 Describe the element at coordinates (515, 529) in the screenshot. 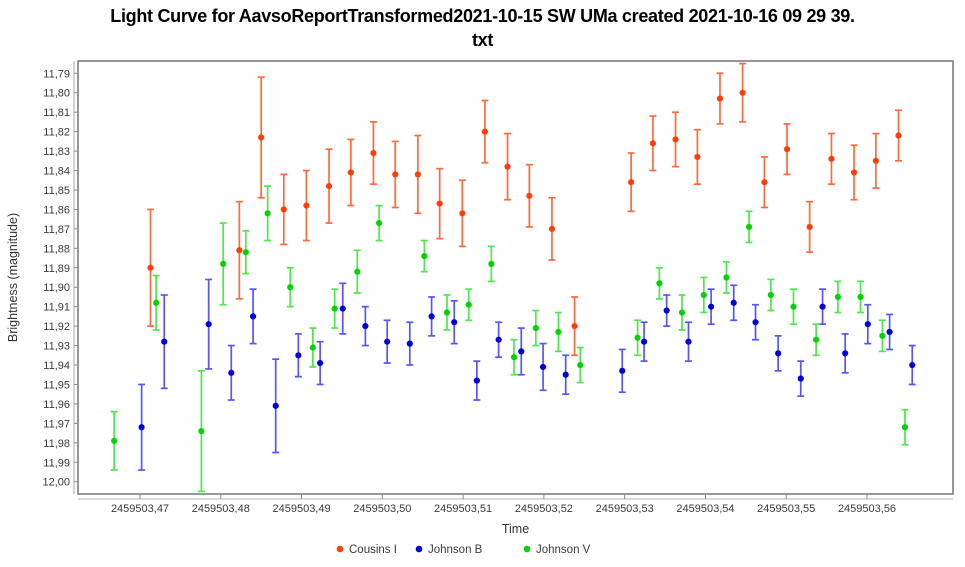

I see `x-axis-title: Time` at that location.